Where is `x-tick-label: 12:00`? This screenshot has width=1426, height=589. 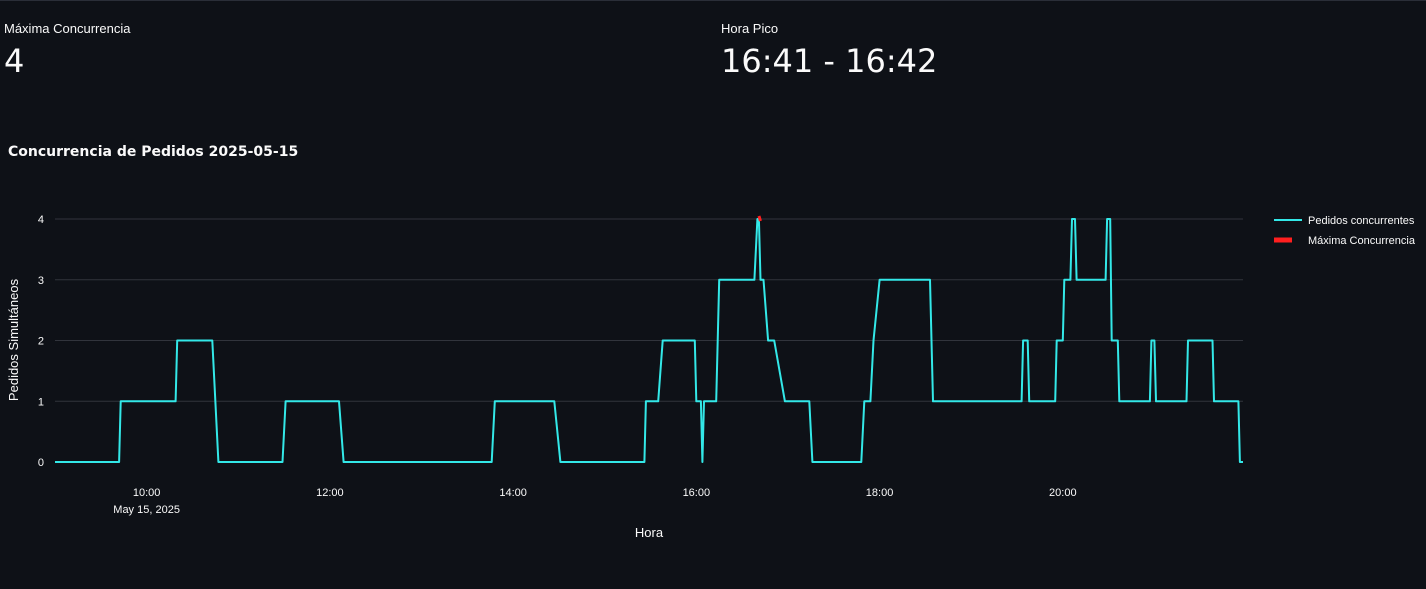 x-tick-label: 12:00 is located at coordinates (330, 493).